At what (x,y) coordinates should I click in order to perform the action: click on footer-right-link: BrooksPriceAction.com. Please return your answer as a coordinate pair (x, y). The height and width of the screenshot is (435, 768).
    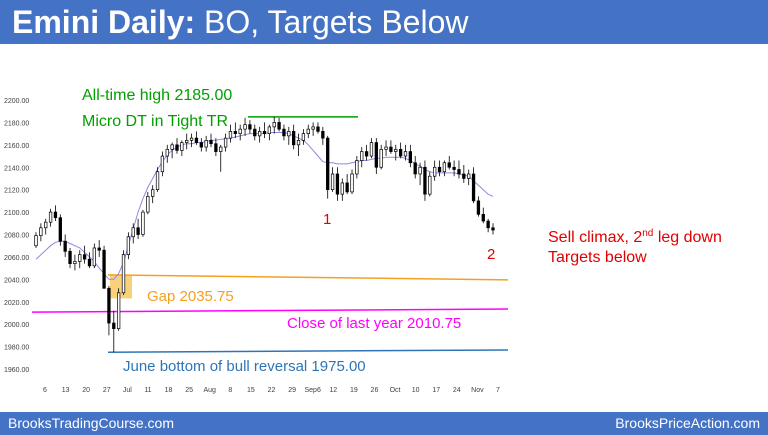
    Looking at the image, I should click on (687, 423).